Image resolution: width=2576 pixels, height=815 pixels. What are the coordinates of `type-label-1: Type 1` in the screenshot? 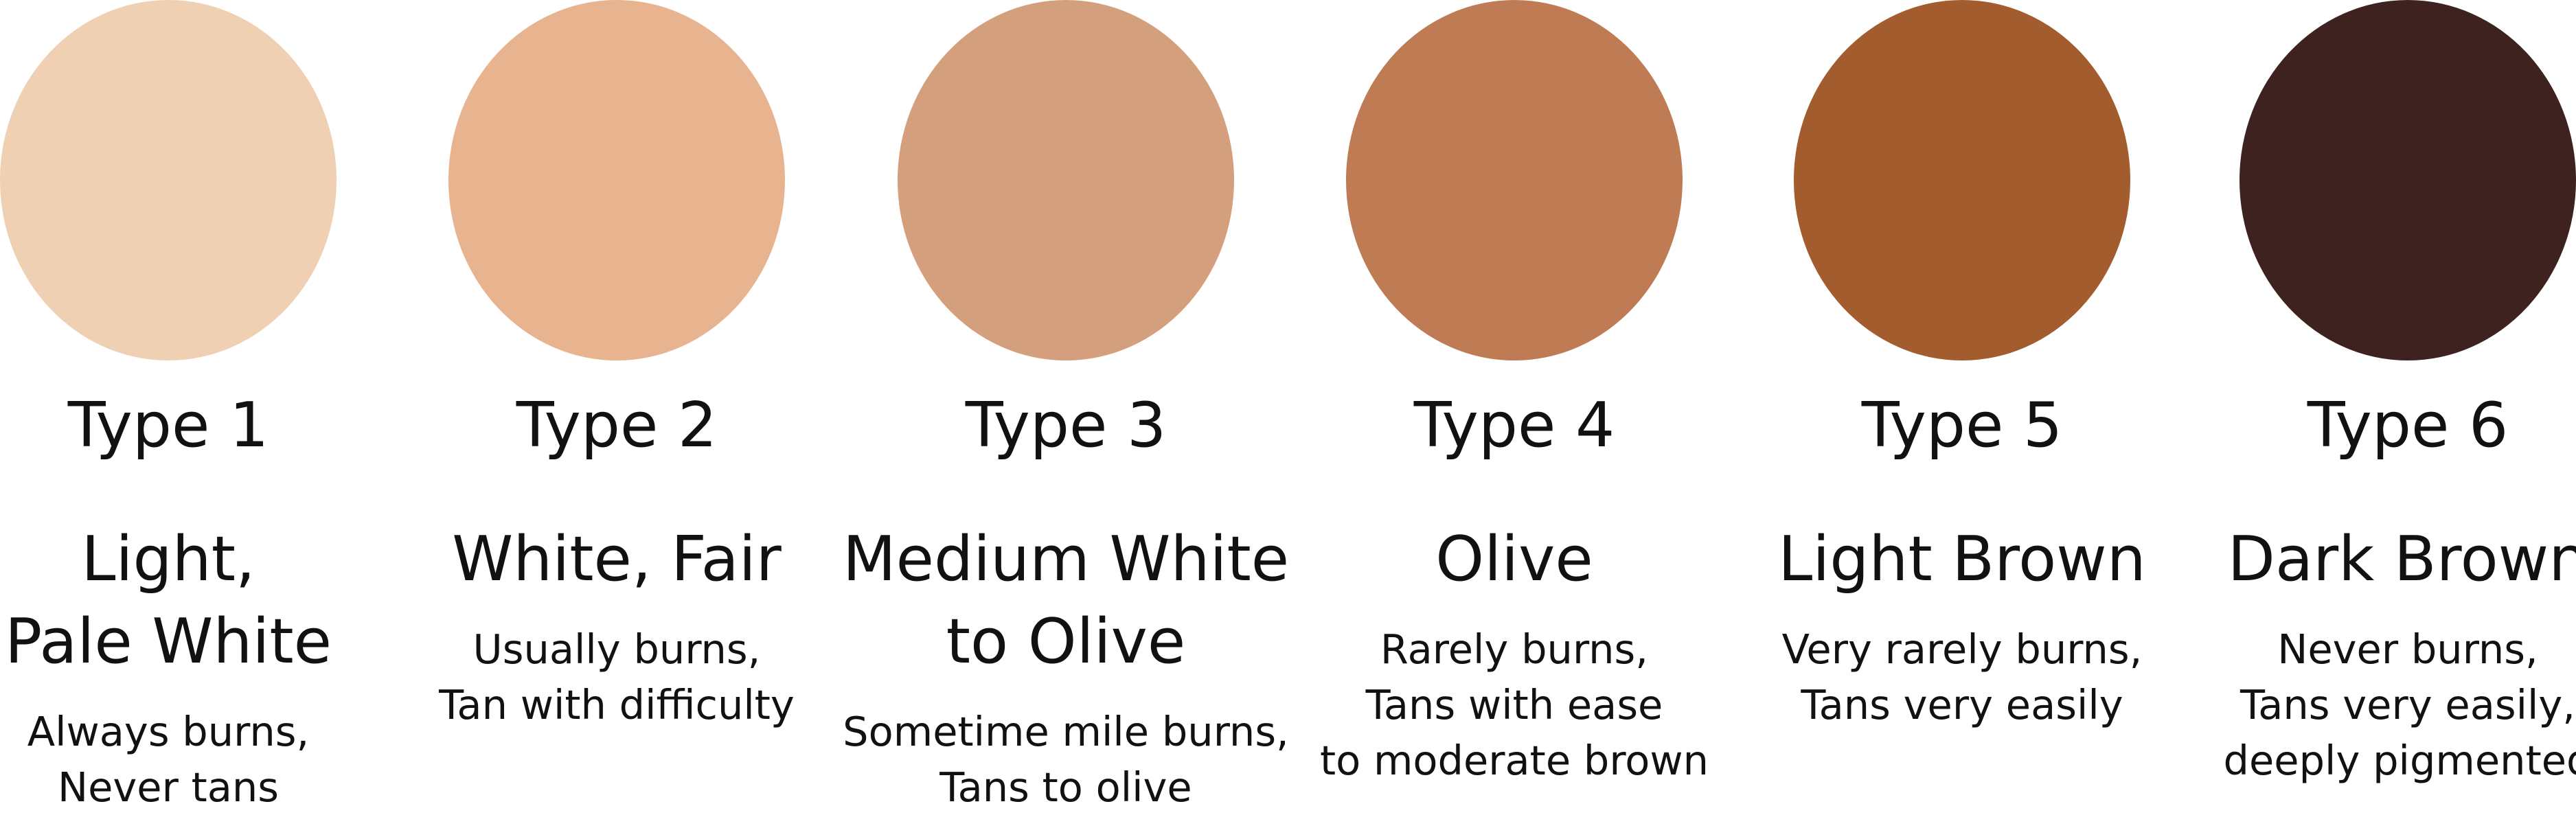 It's located at (168, 425).